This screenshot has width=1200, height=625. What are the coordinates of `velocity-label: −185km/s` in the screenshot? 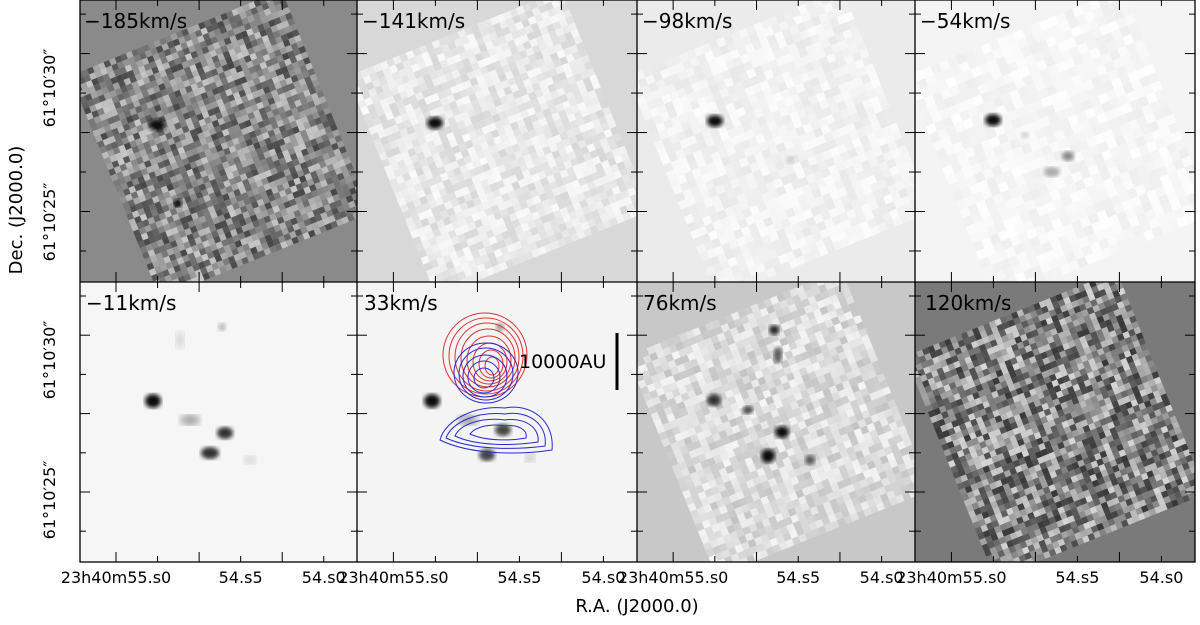 It's located at (135, 21).